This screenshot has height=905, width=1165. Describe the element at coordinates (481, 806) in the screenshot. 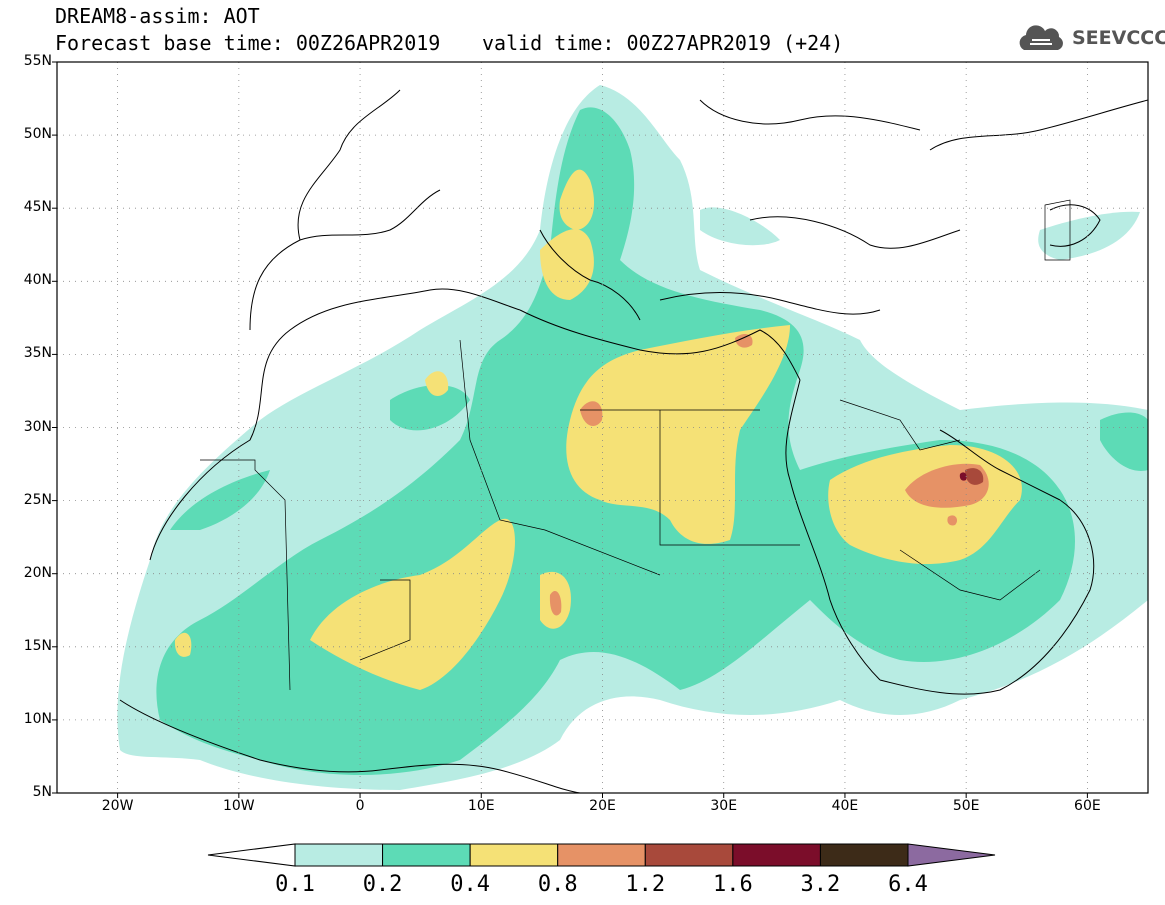

I see `lon-label: 10E` at that location.